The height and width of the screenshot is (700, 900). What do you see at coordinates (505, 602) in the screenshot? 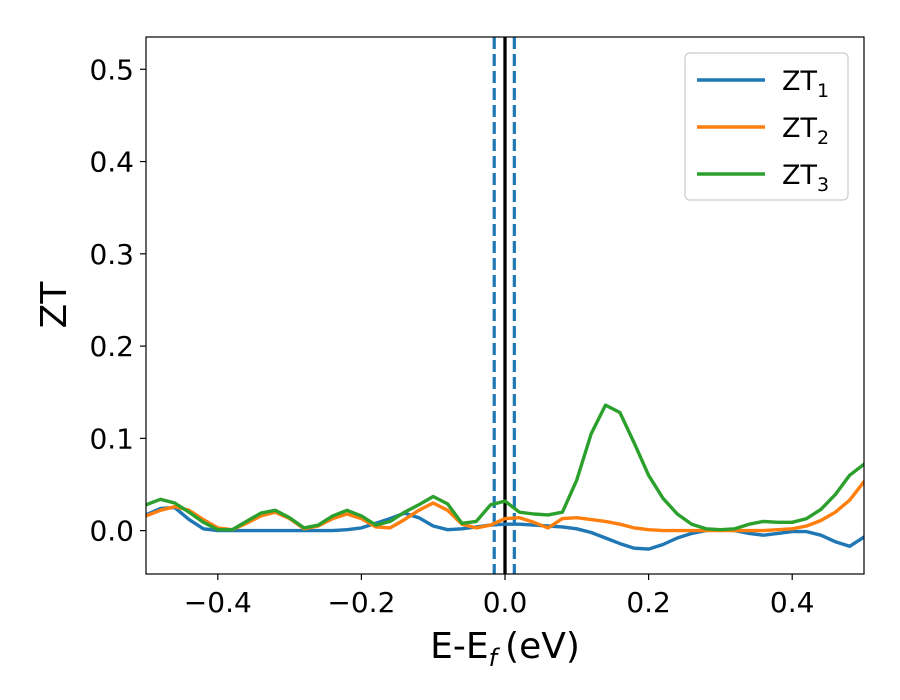
I see `x-tick-label: 0.0` at bounding box center [505, 602].